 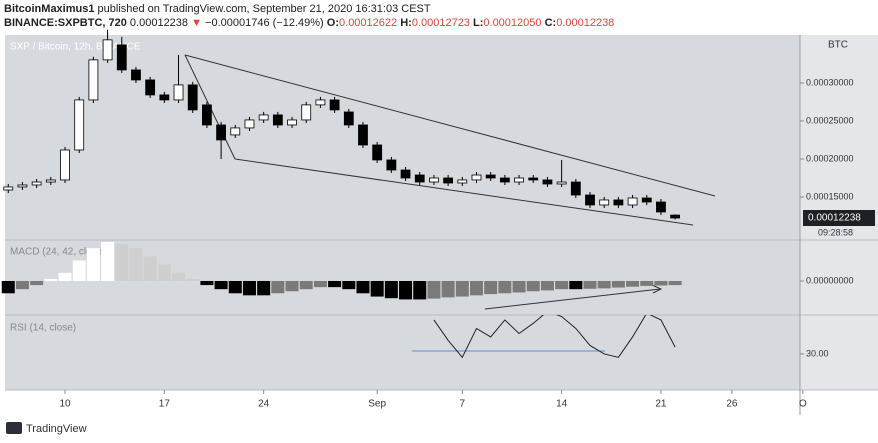 What do you see at coordinates (554, 337) in the screenshot?
I see `rsi-line` at bounding box center [554, 337].